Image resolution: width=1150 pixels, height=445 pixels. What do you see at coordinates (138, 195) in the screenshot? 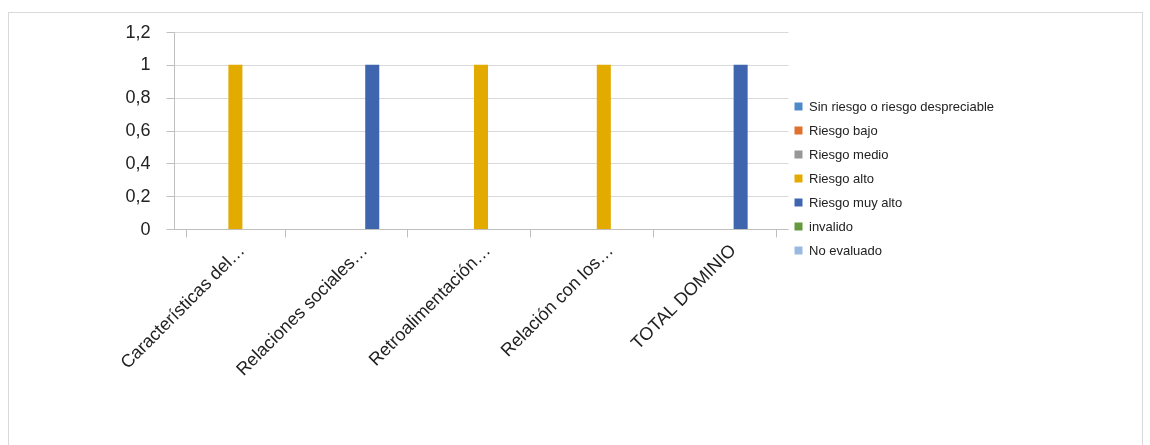
I see `y-tick-label: 0,2` at bounding box center [138, 195].